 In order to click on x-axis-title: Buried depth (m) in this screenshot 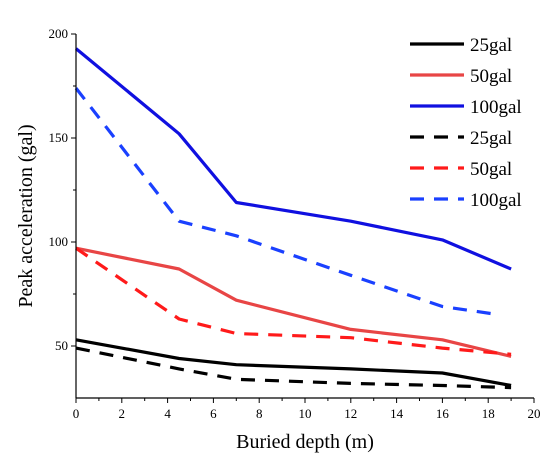, I will do `click(305, 442)`.